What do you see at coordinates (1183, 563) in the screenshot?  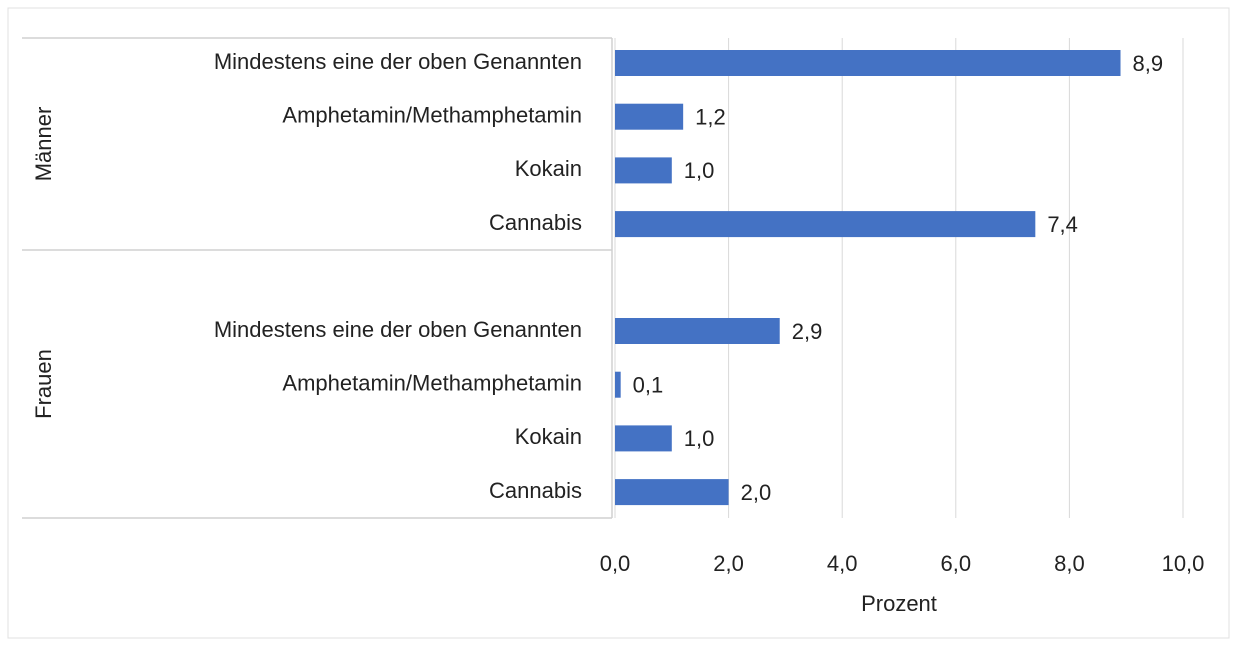 I see `x-tick-label: 10,0` at bounding box center [1183, 563].